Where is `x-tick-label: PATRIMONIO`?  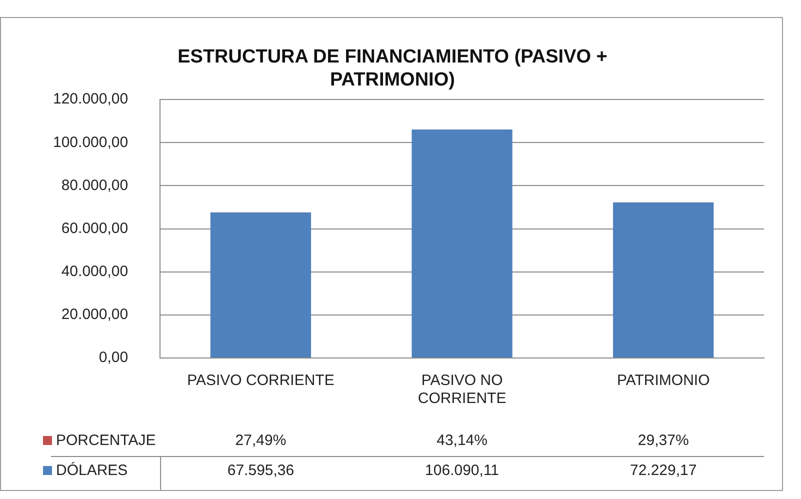
x-tick-label: PATRIMONIO is located at coordinates (663, 381).